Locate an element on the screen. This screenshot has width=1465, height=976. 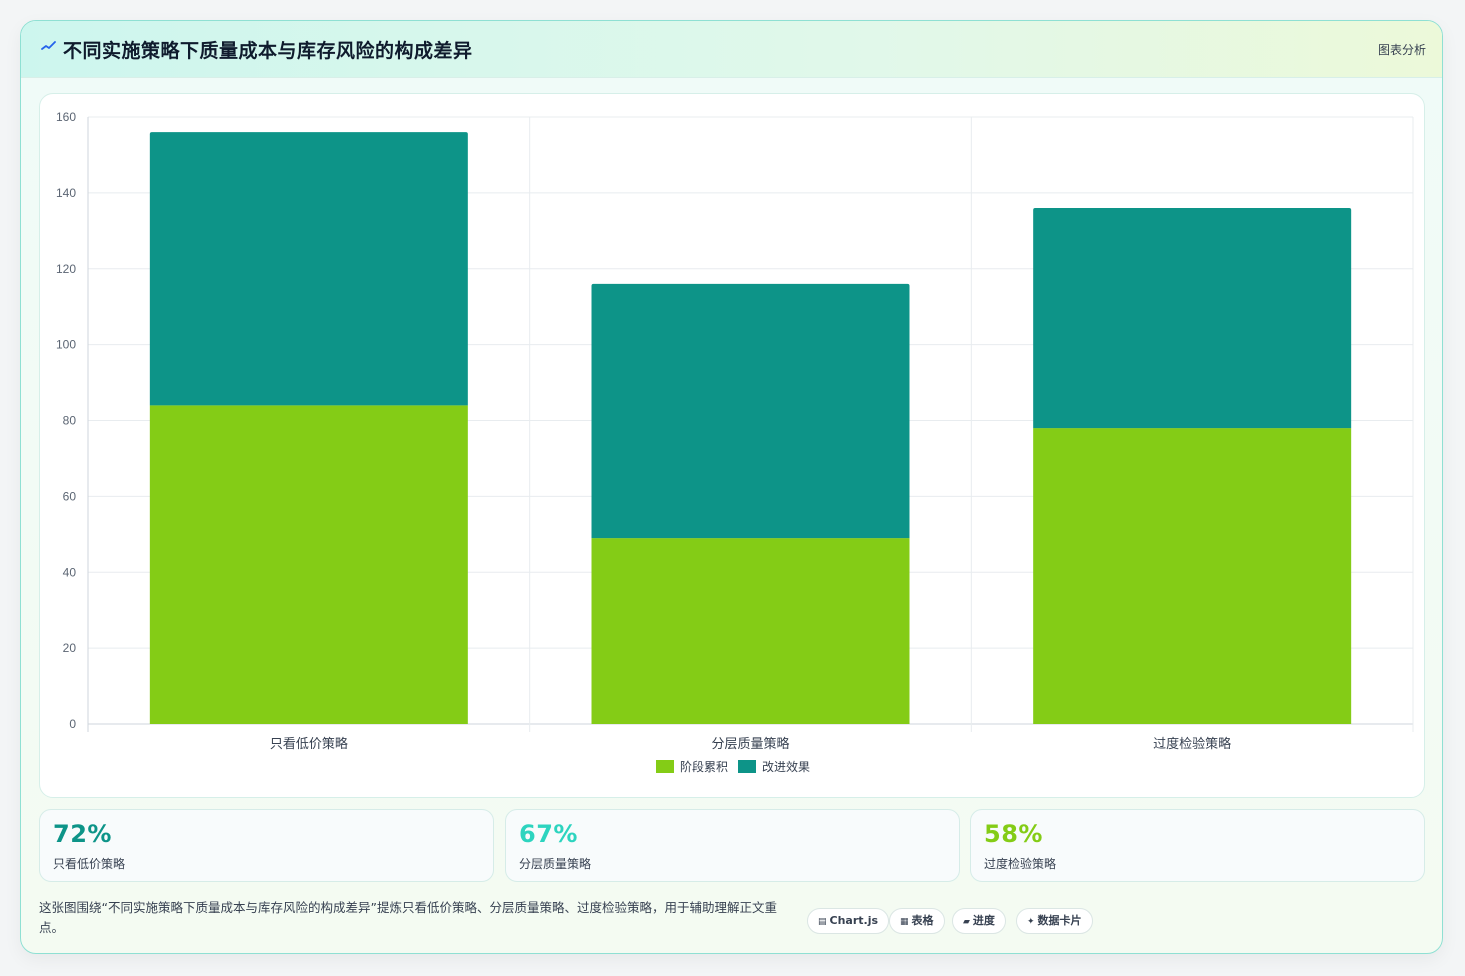
page-title: 不同实施策略下质量成本与库存风险的构成差异 is located at coordinates (268, 51).